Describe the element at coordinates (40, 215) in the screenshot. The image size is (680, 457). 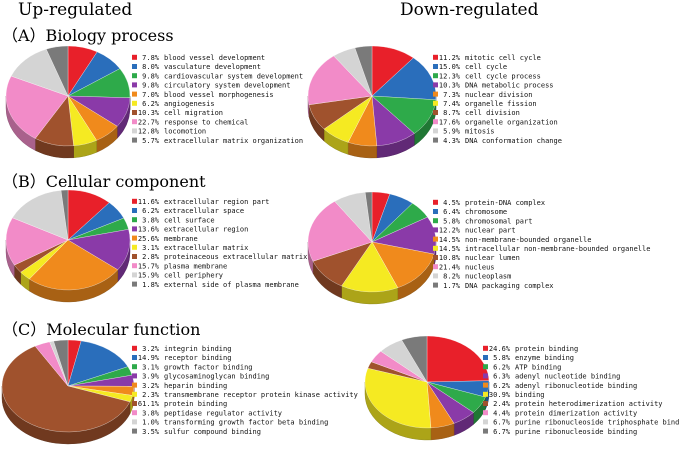
I see `pie-slice-cell-periphery` at that location.